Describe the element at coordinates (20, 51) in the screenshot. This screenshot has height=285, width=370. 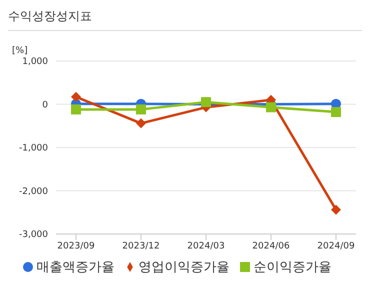
I see `y-axis-title: [%]` at that location.